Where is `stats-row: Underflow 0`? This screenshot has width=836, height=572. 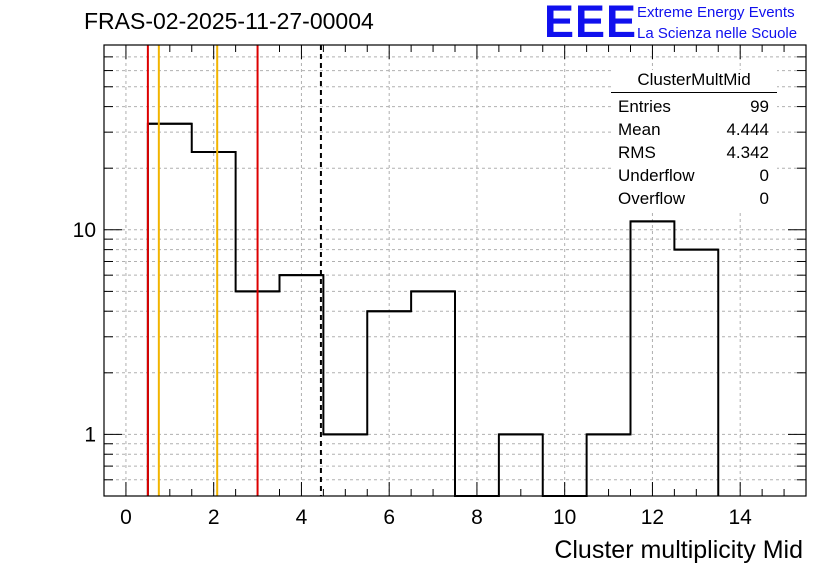
stats-row: Underflow 0 is located at coordinates (694, 175).